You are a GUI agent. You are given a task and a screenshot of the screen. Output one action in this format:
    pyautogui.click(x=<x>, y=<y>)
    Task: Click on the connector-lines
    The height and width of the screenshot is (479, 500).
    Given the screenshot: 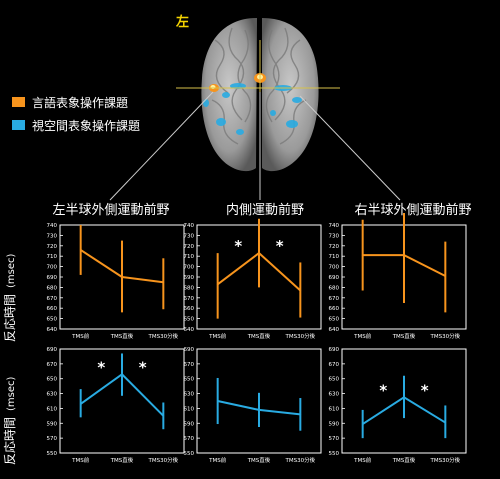 What is the action you would take?
    pyautogui.click(x=255, y=146)
    